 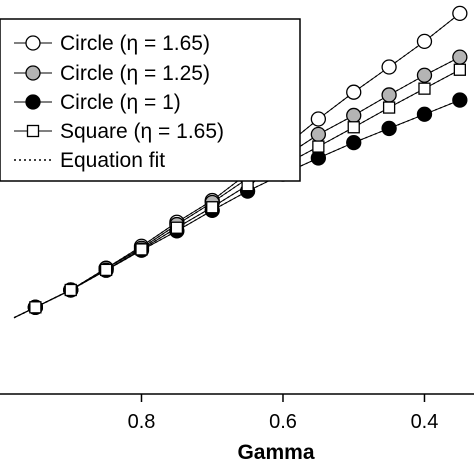 What do you see at coordinates (142, 131) in the screenshot?
I see `legend-label: Square (η = 1.65)` at bounding box center [142, 131].